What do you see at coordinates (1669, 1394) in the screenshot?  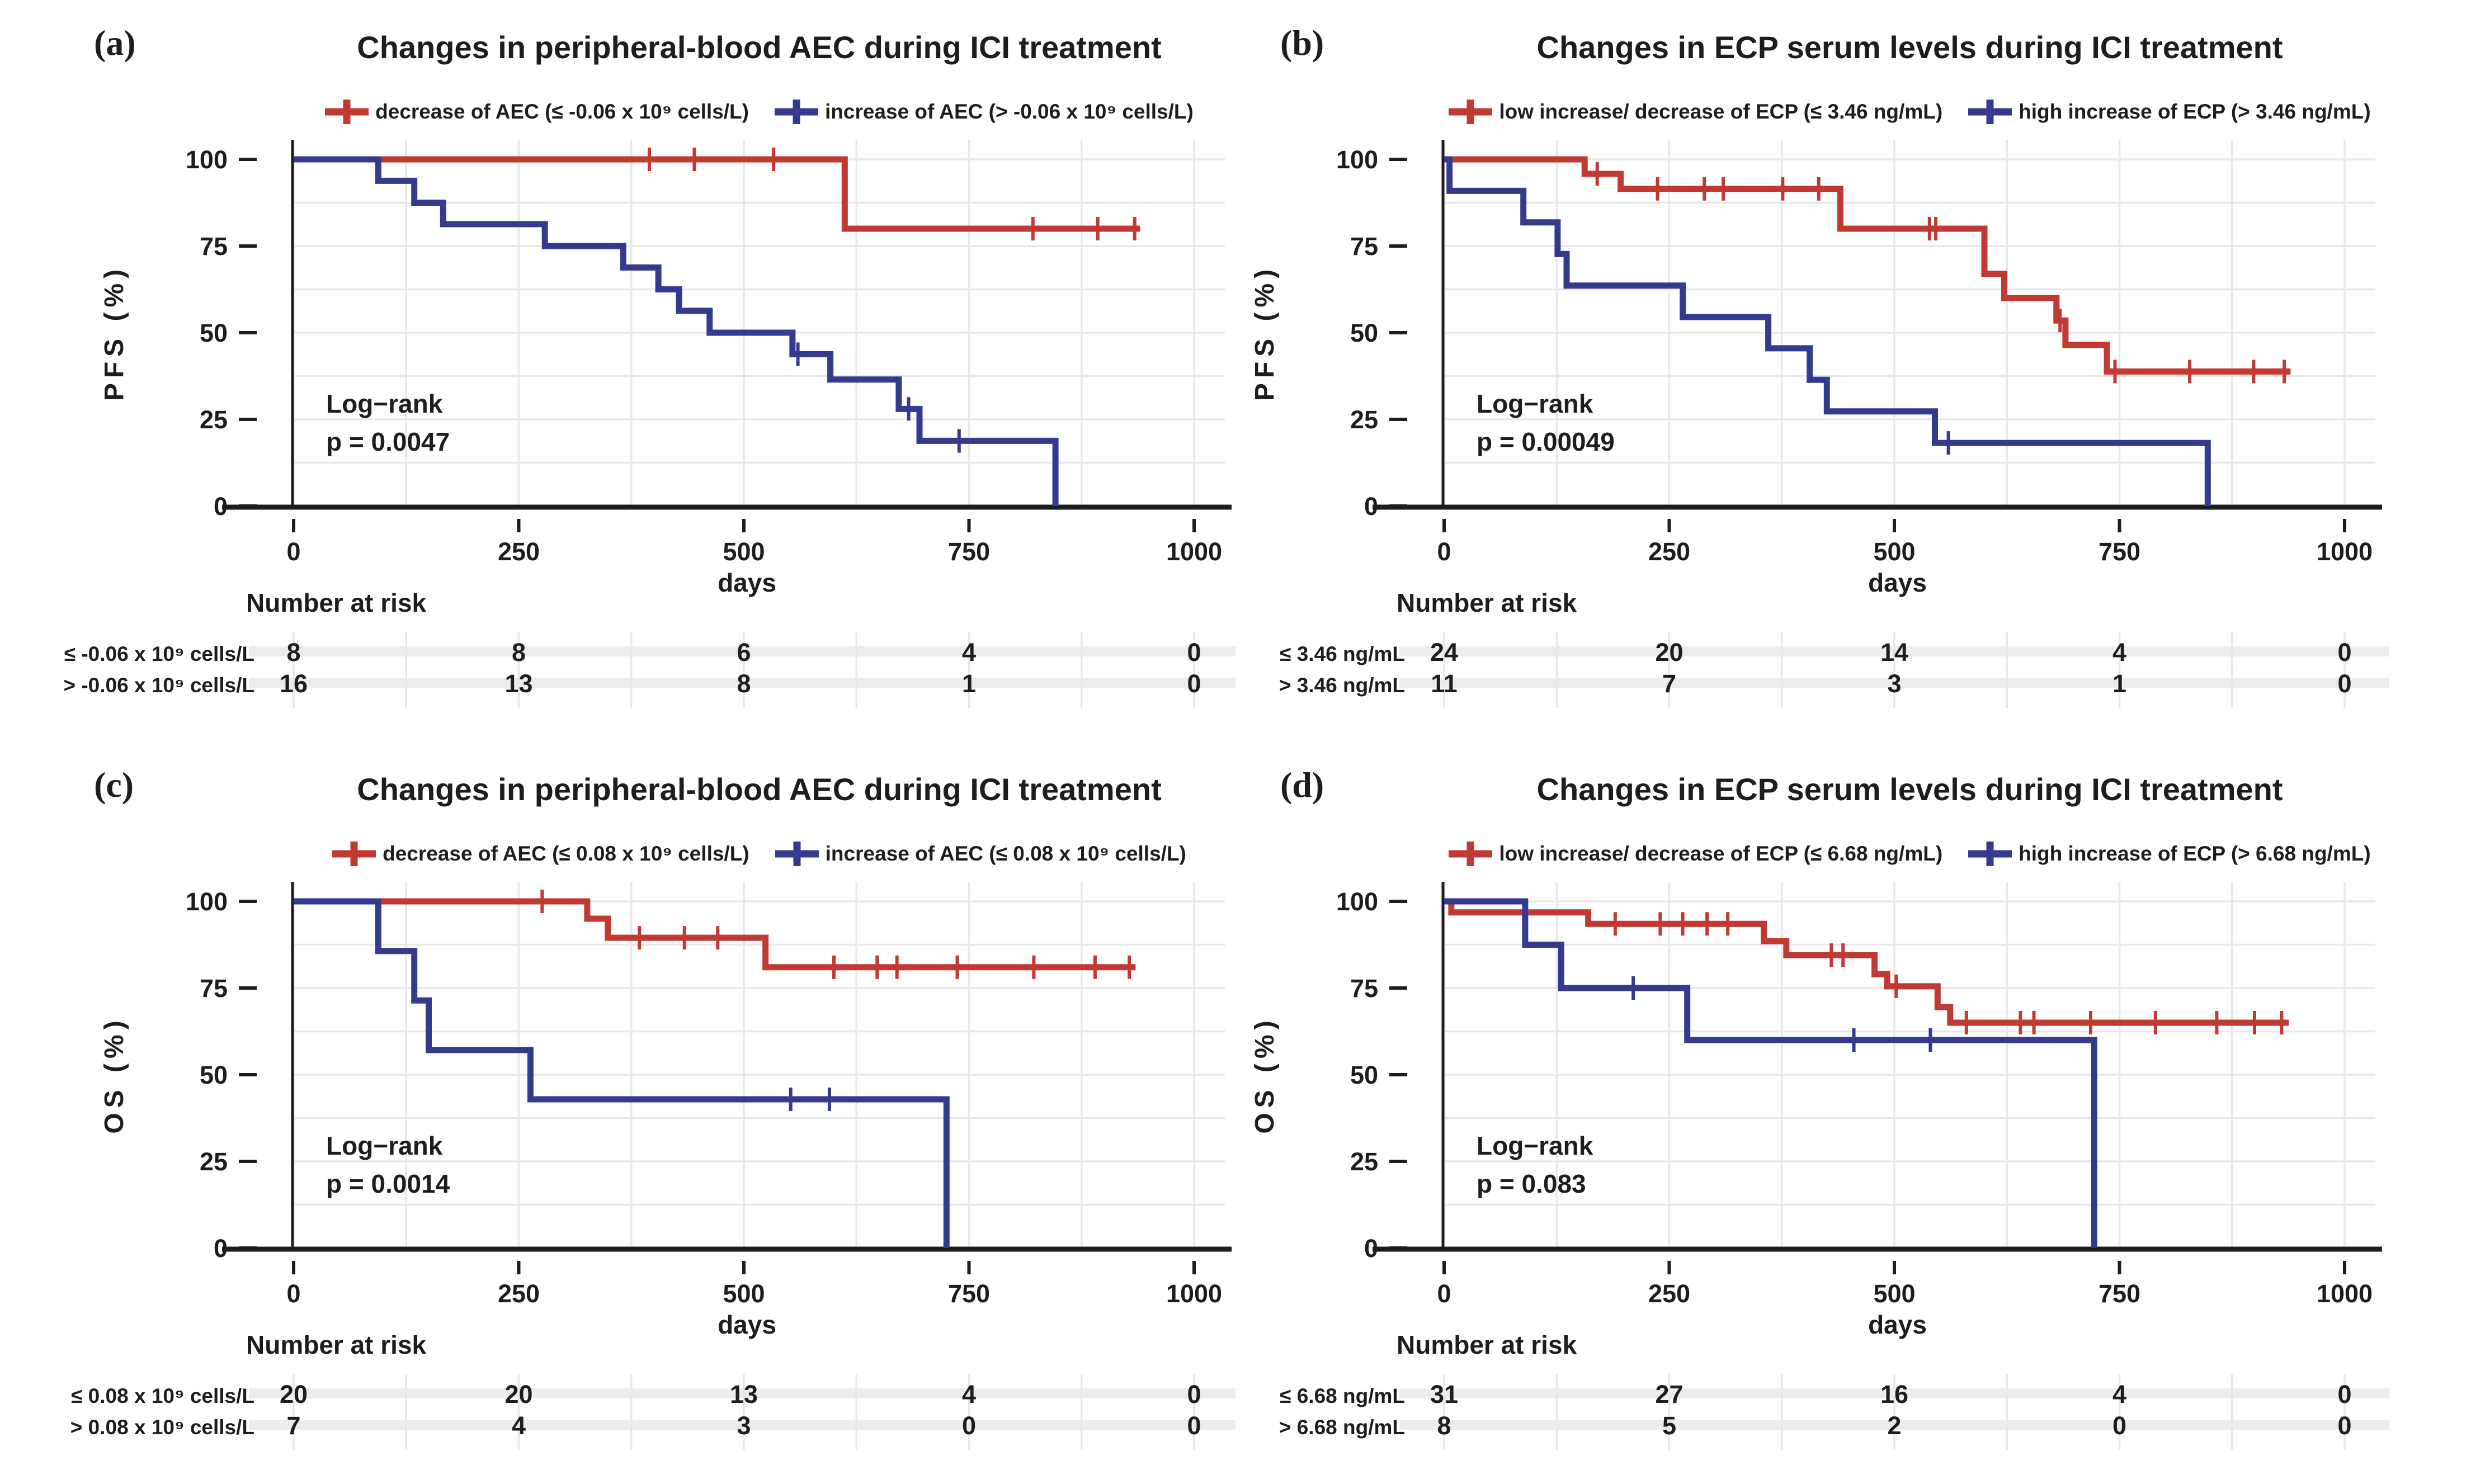 I see `risk-value: 27` at bounding box center [1669, 1394].